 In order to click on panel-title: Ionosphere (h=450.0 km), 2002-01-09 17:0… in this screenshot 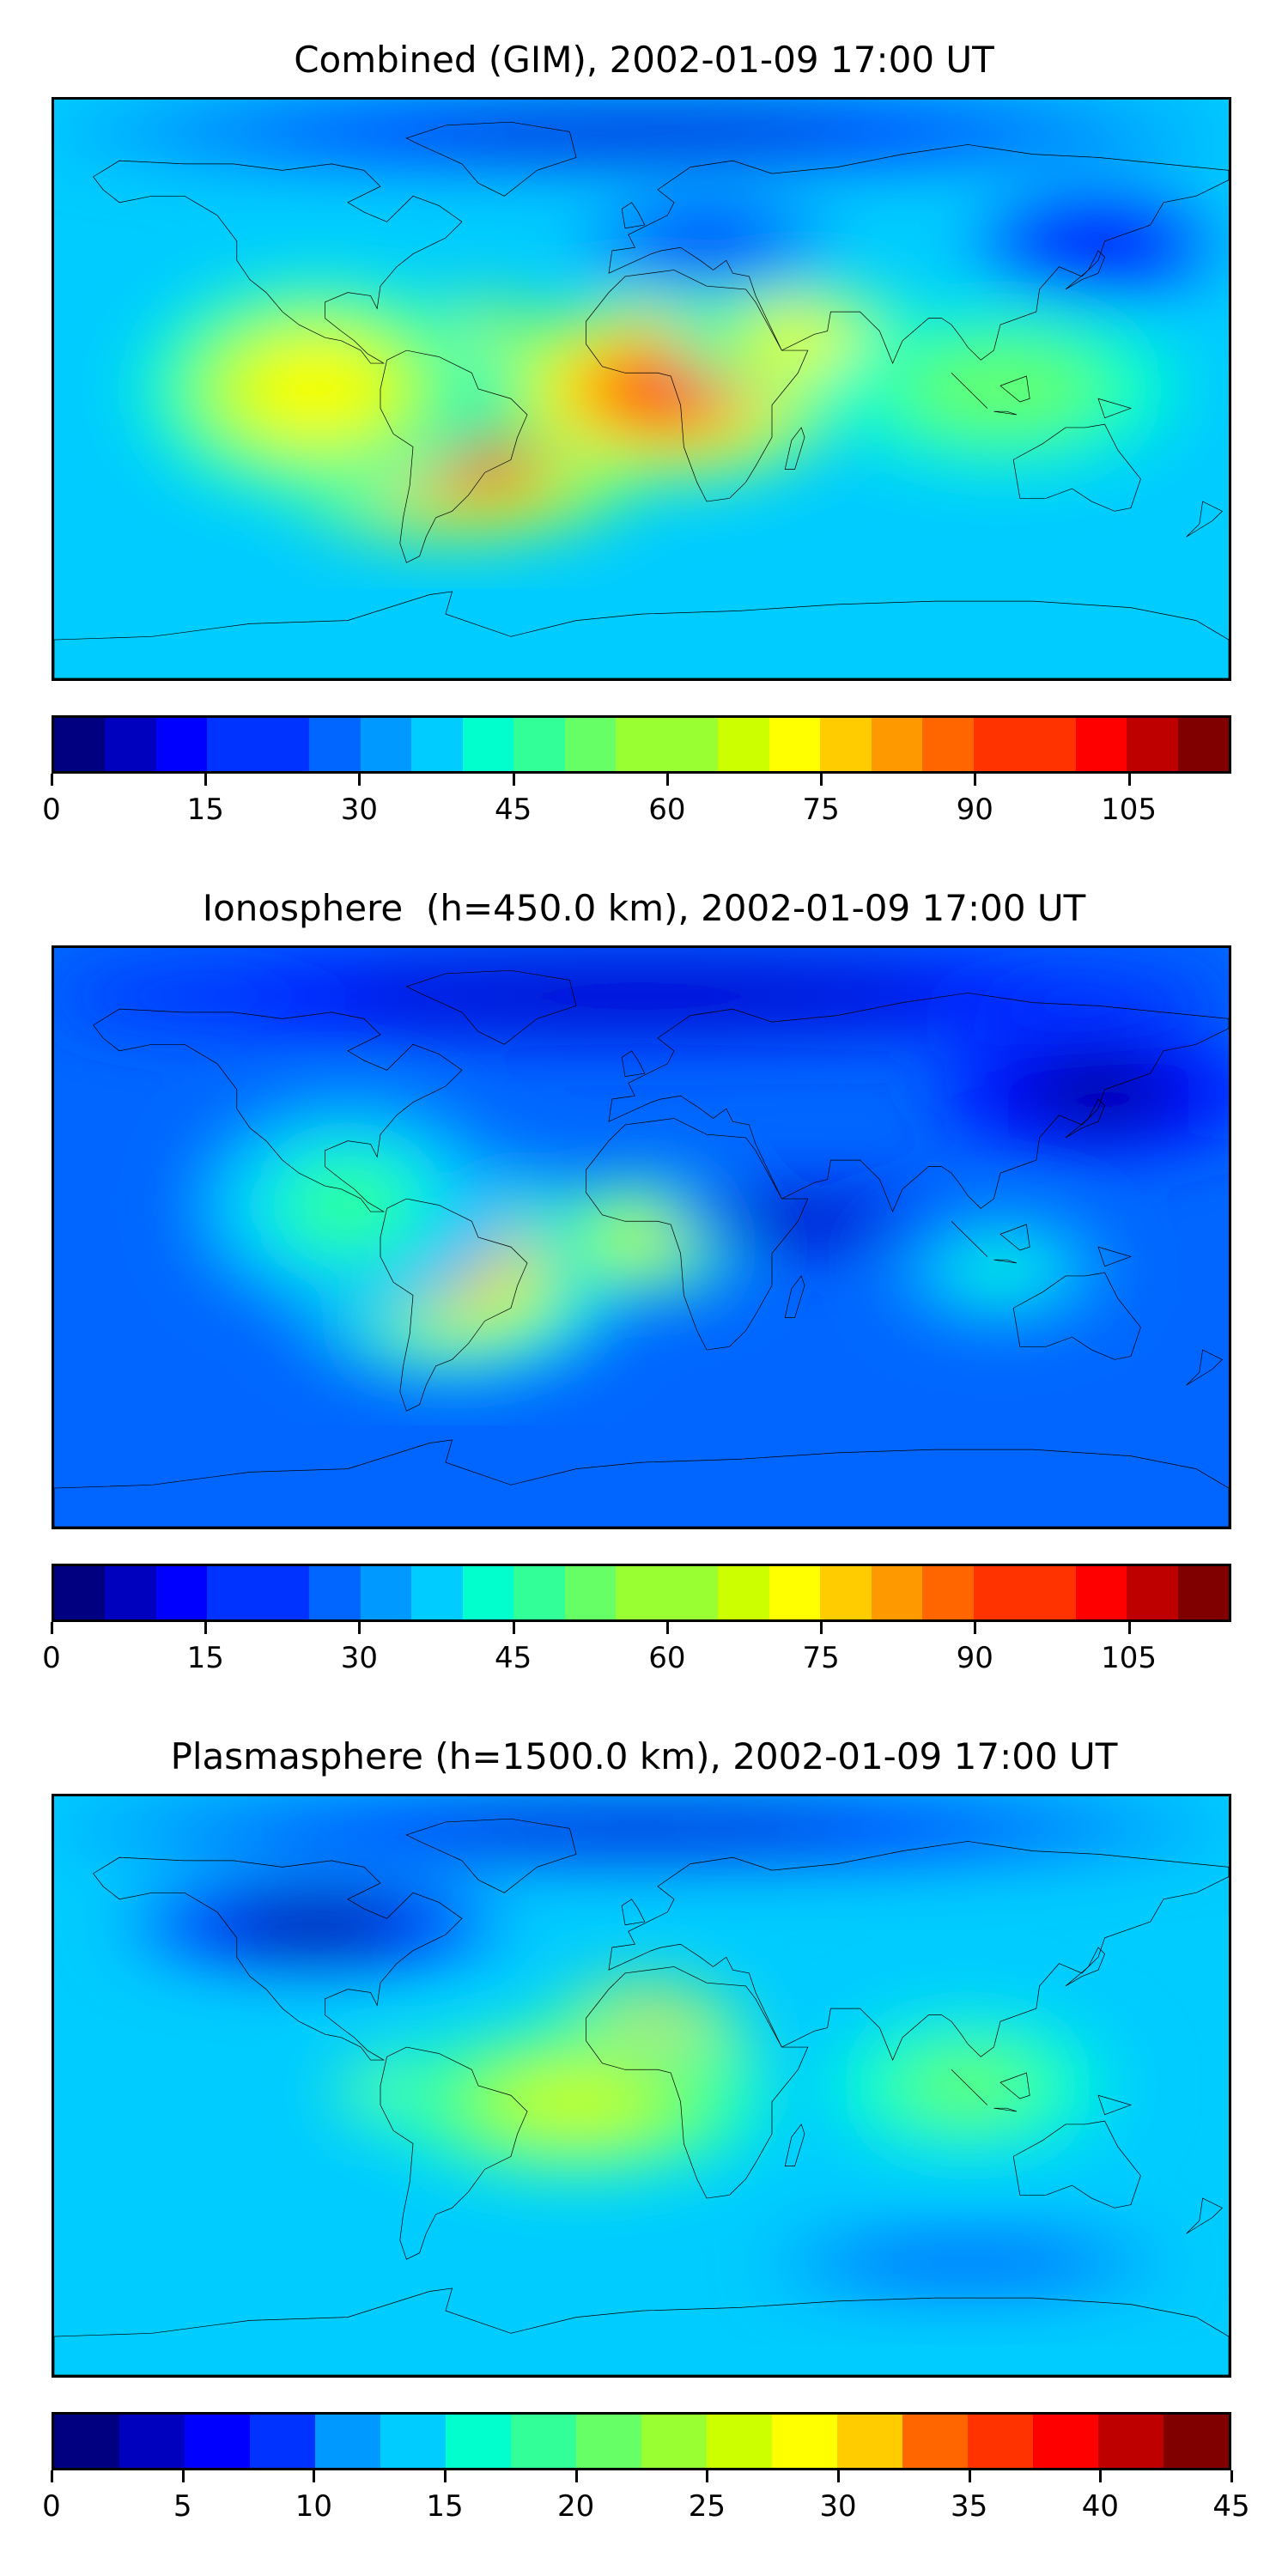, I will do `click(644, 908)`.